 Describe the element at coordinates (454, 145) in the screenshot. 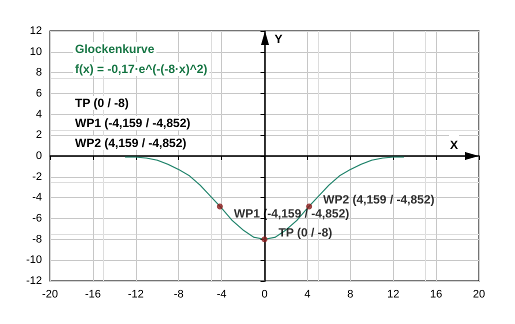

I see `x-axis-title: X` at that location.